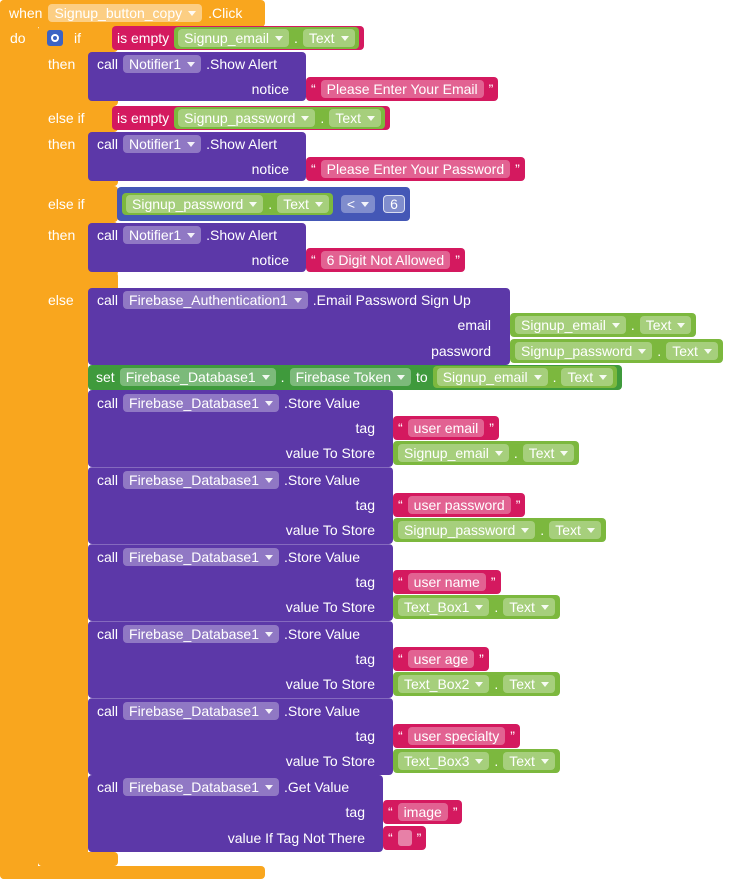 Image resolution: width=731 pixels, height=879 pixels. What do you see at coordinates (358, 204) in the screenshot?
I see `operator-dropdown: <` at bounding box center [358, 204].